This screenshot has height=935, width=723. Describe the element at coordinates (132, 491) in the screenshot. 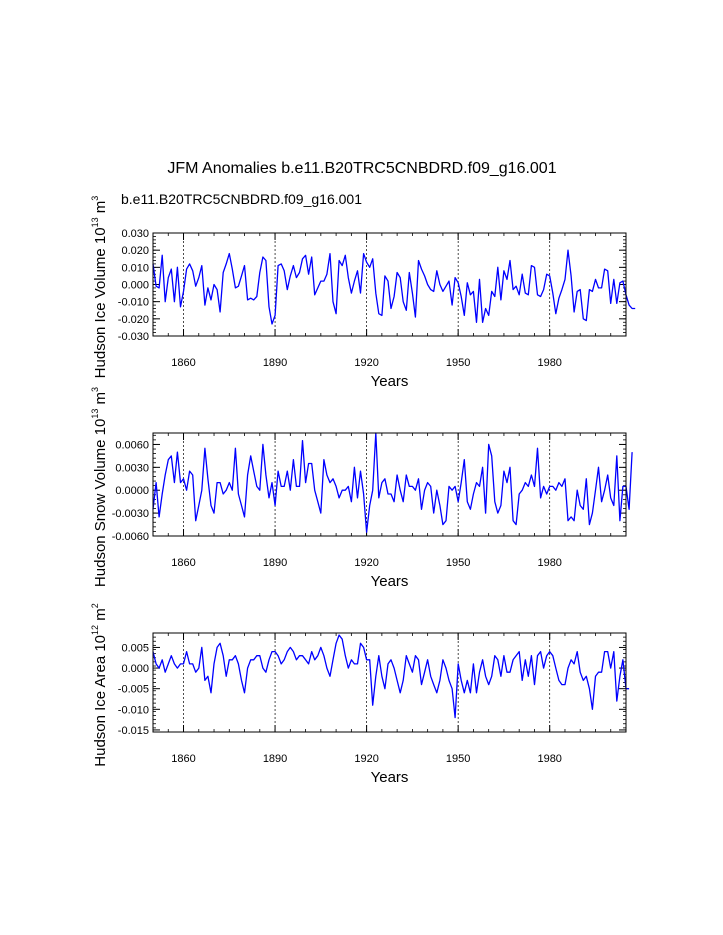

I see `y-tick-label: 0.0000` at that location.